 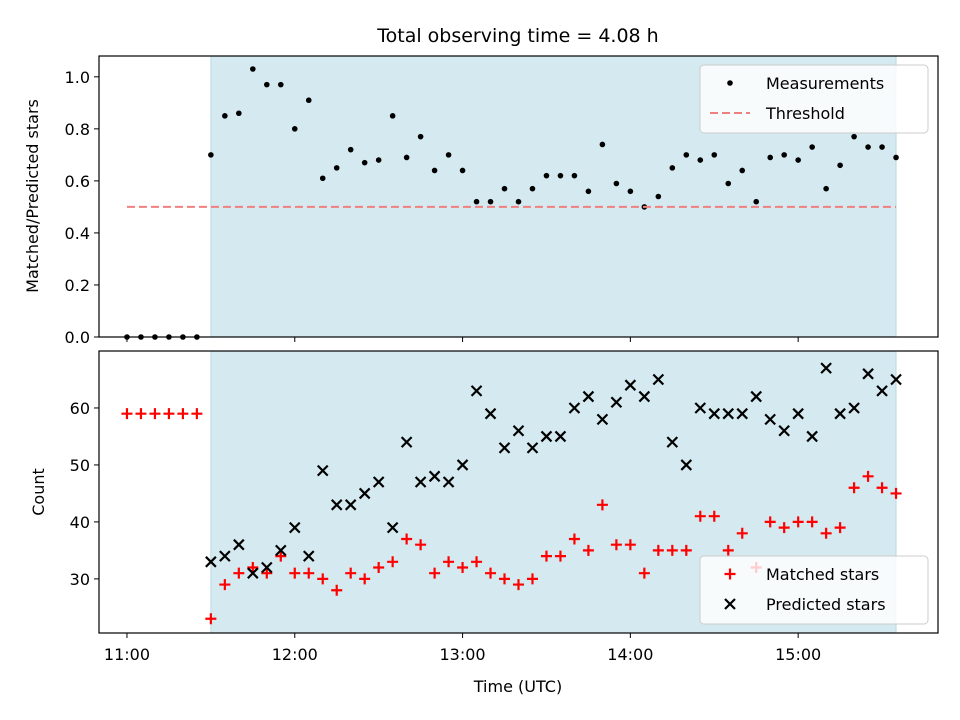 I want to click on top-y-tick-label: 1.0, so click(x=77, y=77).